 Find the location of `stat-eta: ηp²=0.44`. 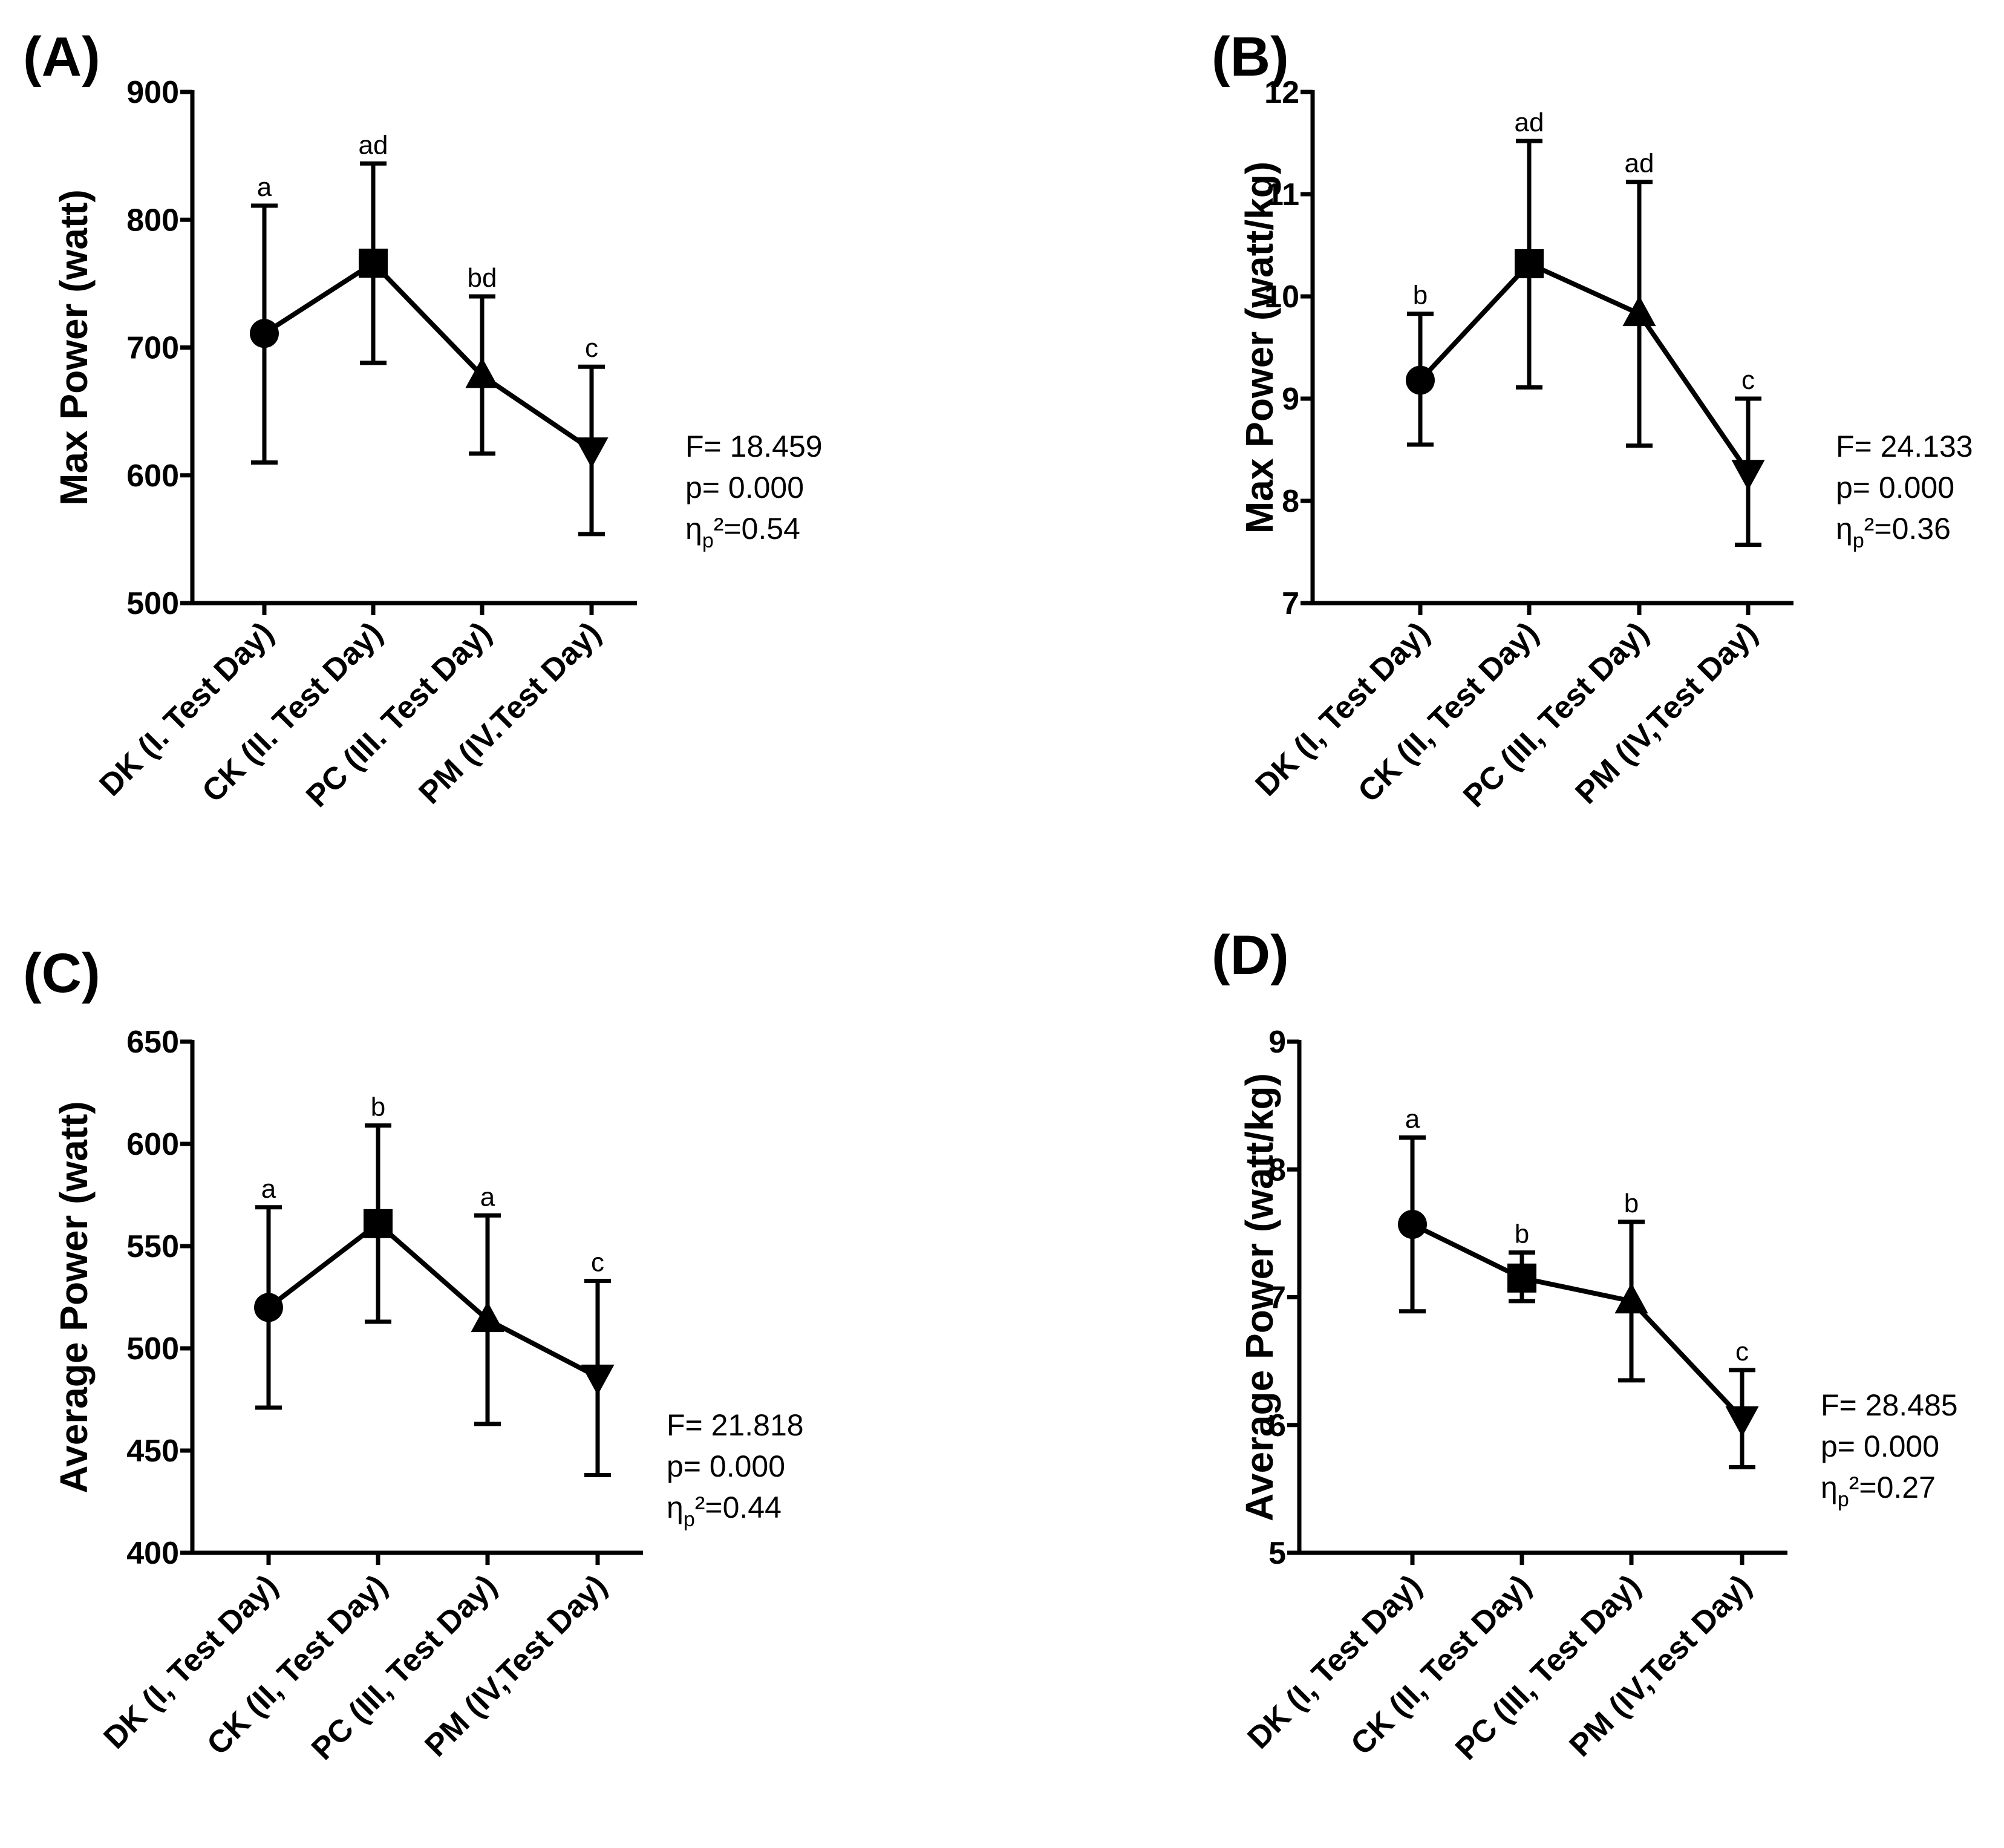

stat-eta: ηp²=0.44 is located at coordinates (725, 1510).